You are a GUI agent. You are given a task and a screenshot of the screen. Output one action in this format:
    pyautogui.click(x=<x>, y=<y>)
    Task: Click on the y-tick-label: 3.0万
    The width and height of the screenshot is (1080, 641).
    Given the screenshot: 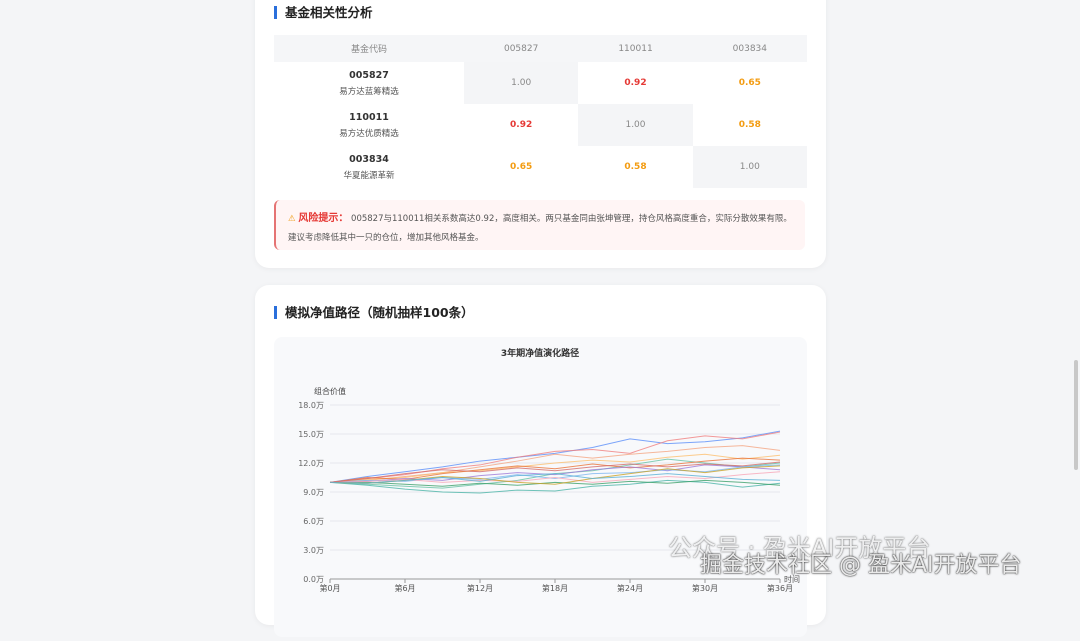 What is the action you would take?
    pyautogui.click(x=313, y=550)
    